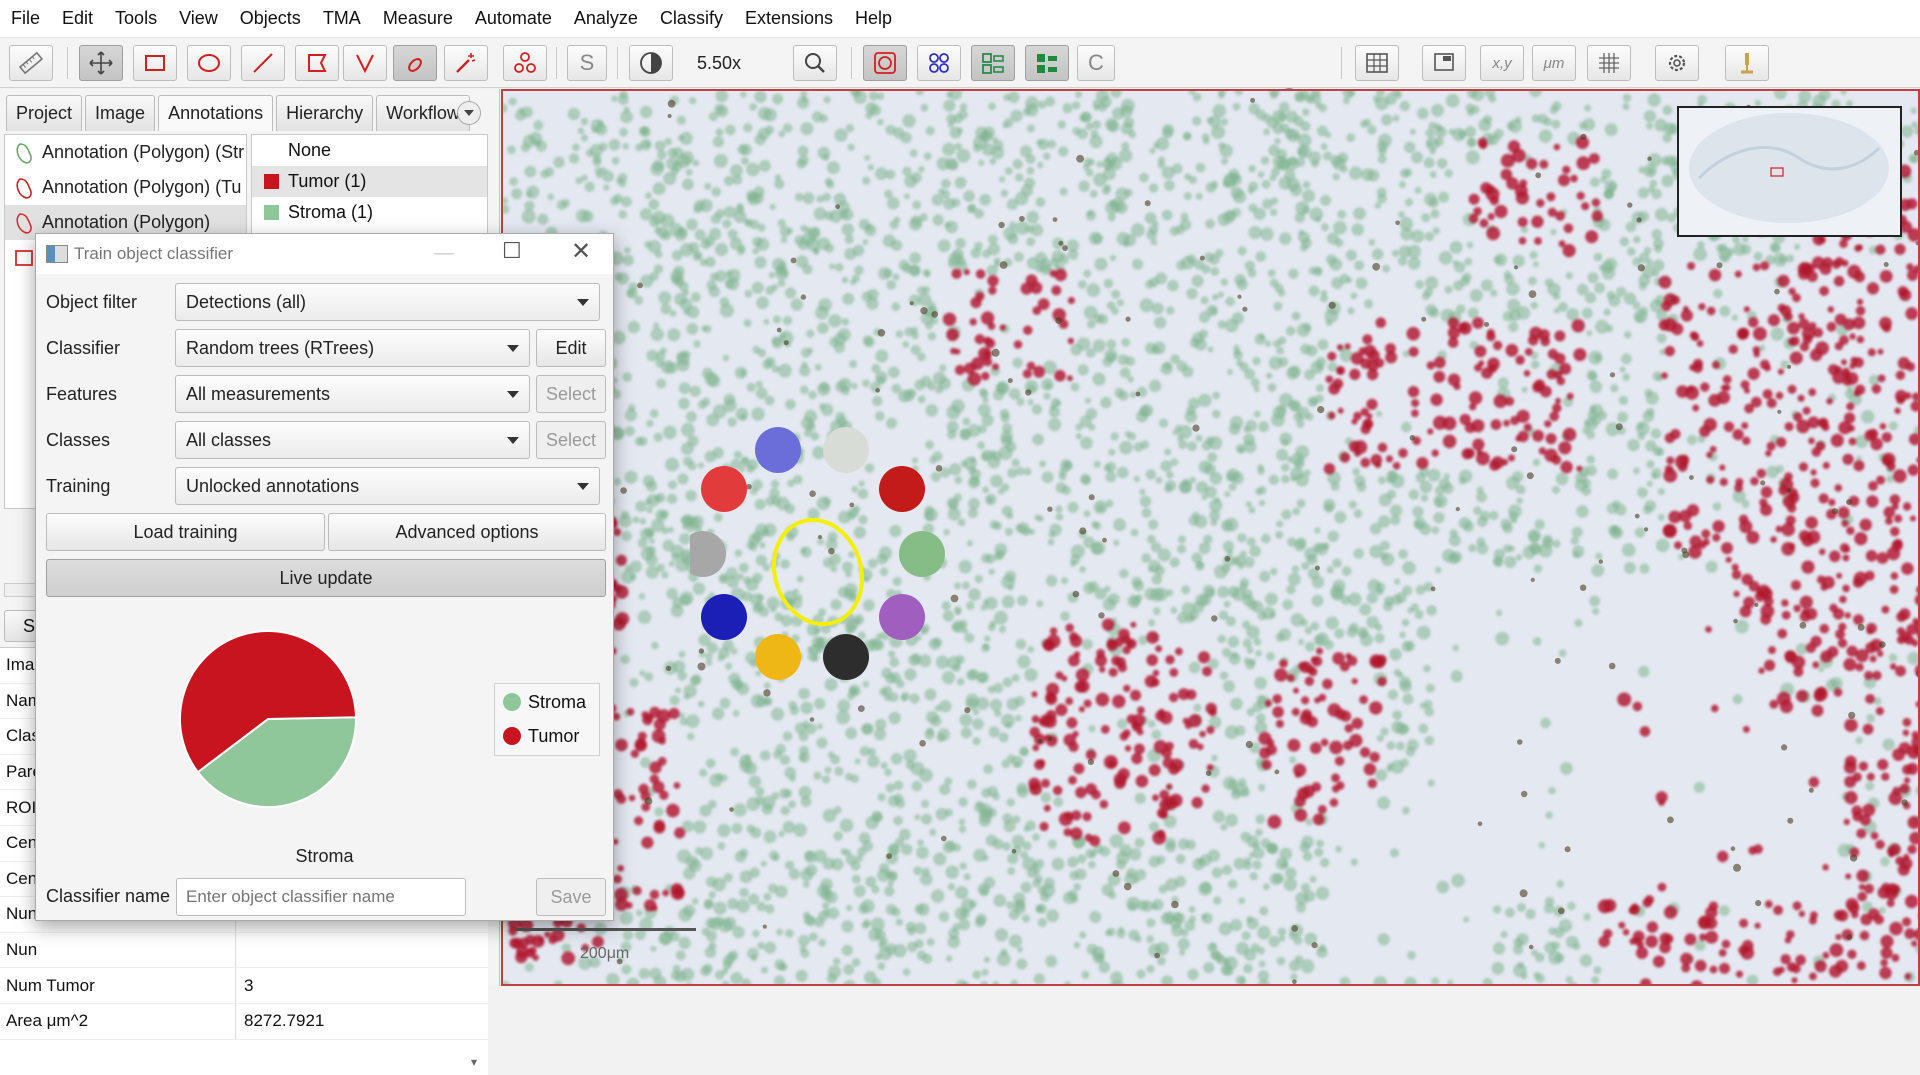 This screenshot has width=1920, height=1075. What do you see at coordinates (469, 113) in the screenshot?
I see `tab-menu-button` at bounding box center [469, 113].